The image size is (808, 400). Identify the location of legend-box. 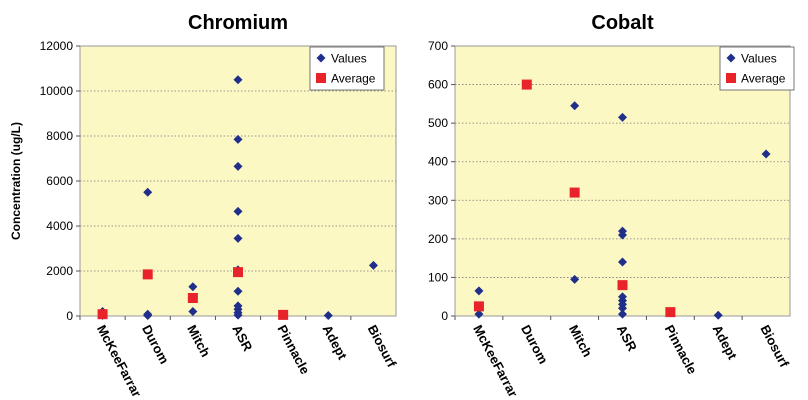
(757, 68).